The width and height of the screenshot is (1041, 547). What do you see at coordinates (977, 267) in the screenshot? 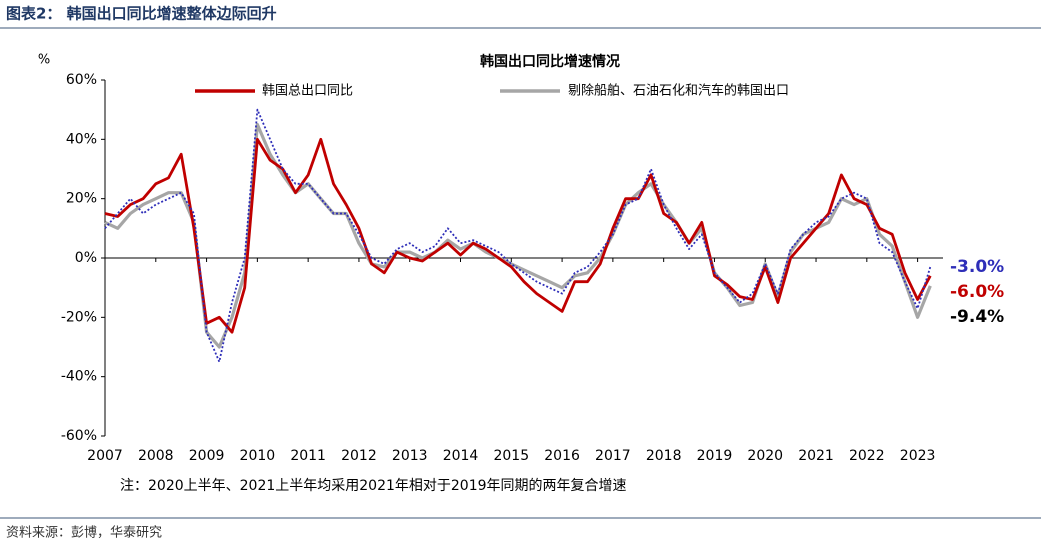
I see `end-label: -3.0%` at bounding box center [977, 267].